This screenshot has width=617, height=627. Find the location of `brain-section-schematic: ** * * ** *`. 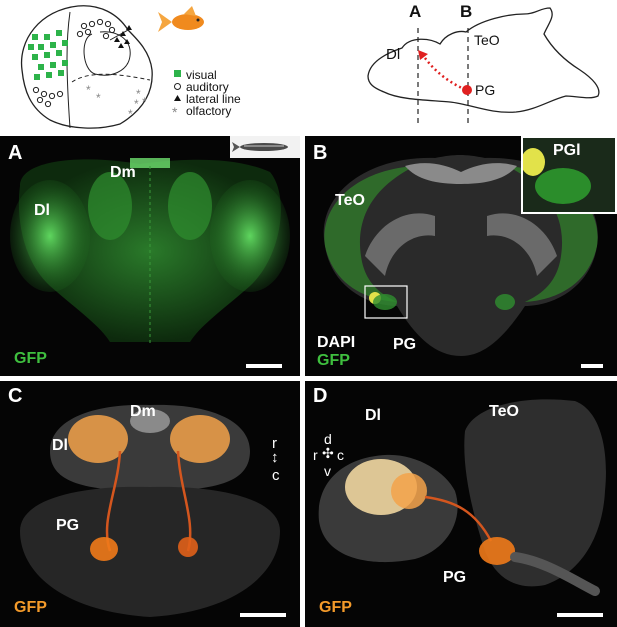

brain-section-schematic: ** * * ** * is located at coordinates (112, 67).